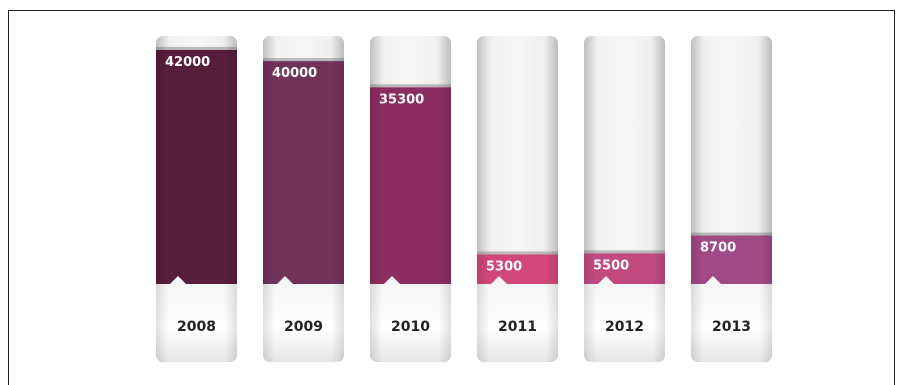 The image size is (905, 385). What do you see at coordinates (196, 327) in the screenshot?
I see `category-label-2008: 2008` at bounding box center [196, 327].